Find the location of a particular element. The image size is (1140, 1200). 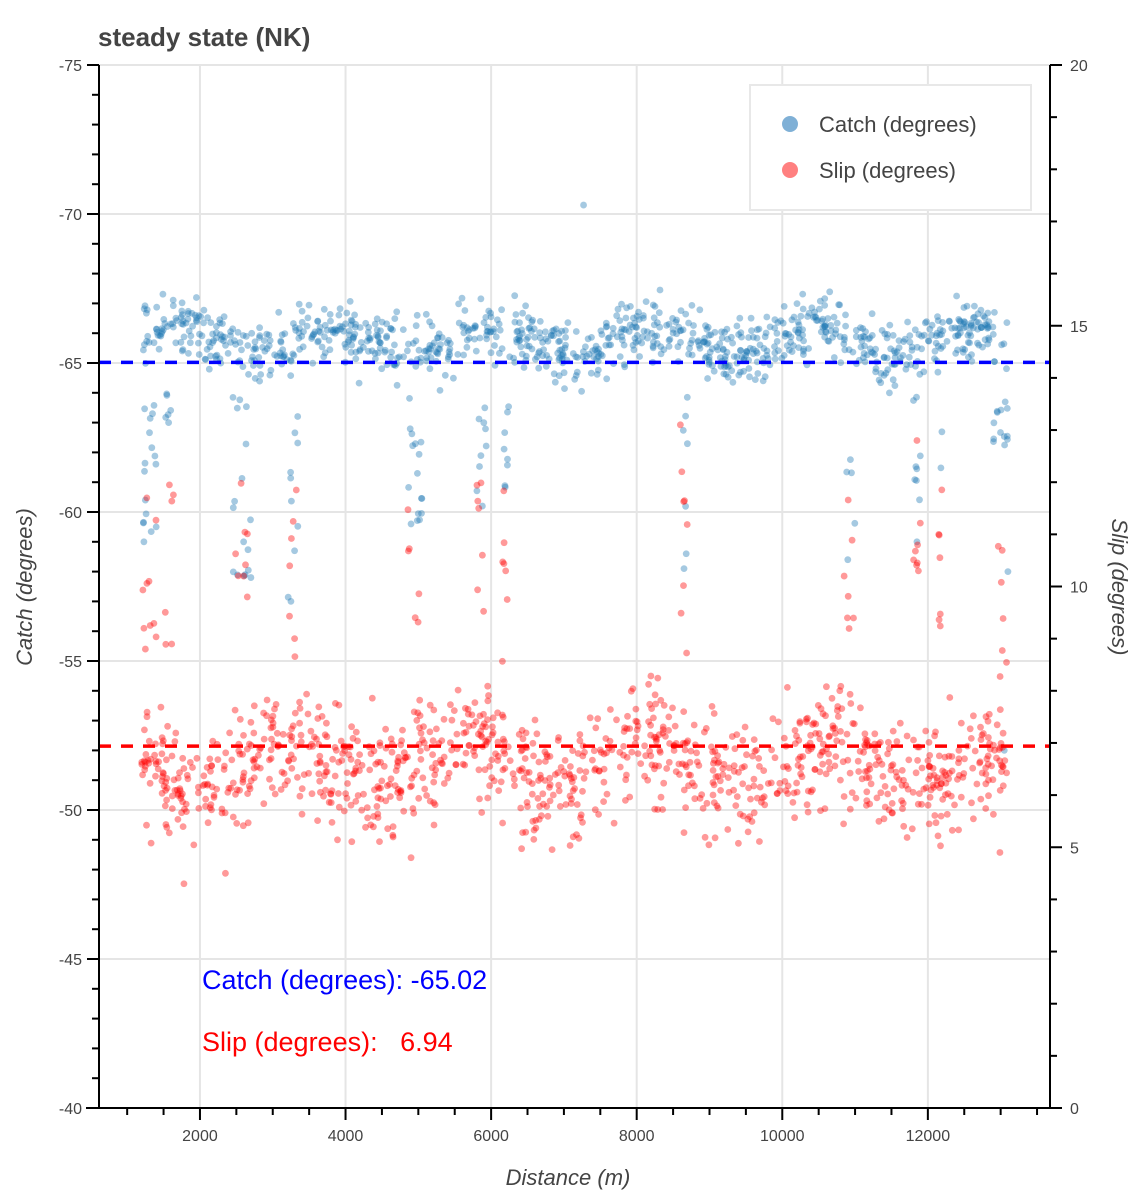

y-left-tick-label: -55 is located at coordinates (70, 662).